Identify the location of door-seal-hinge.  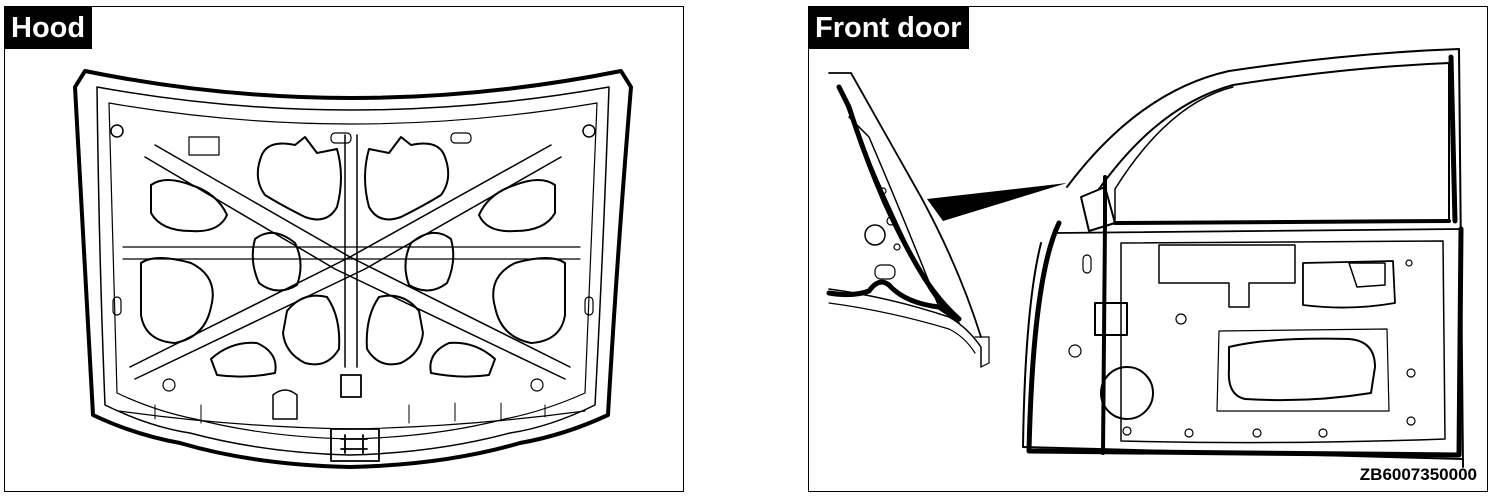
(1104, 315).